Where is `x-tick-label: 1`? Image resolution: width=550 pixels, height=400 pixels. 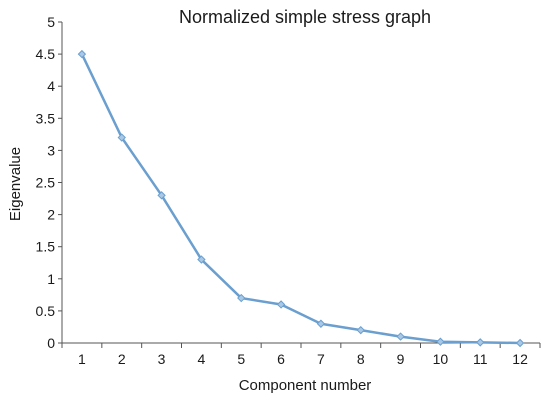 x-tick-label: 1 is located at coordinates (82, 359).